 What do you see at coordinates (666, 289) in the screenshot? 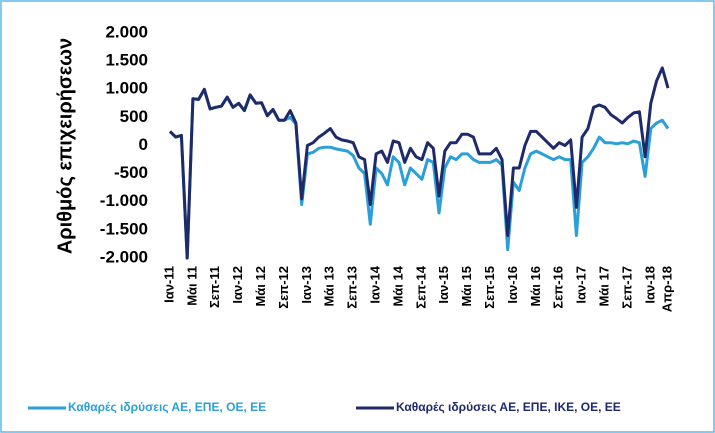
I see `x-tick-label: Απρ-18` at bounding box center [666, 289].